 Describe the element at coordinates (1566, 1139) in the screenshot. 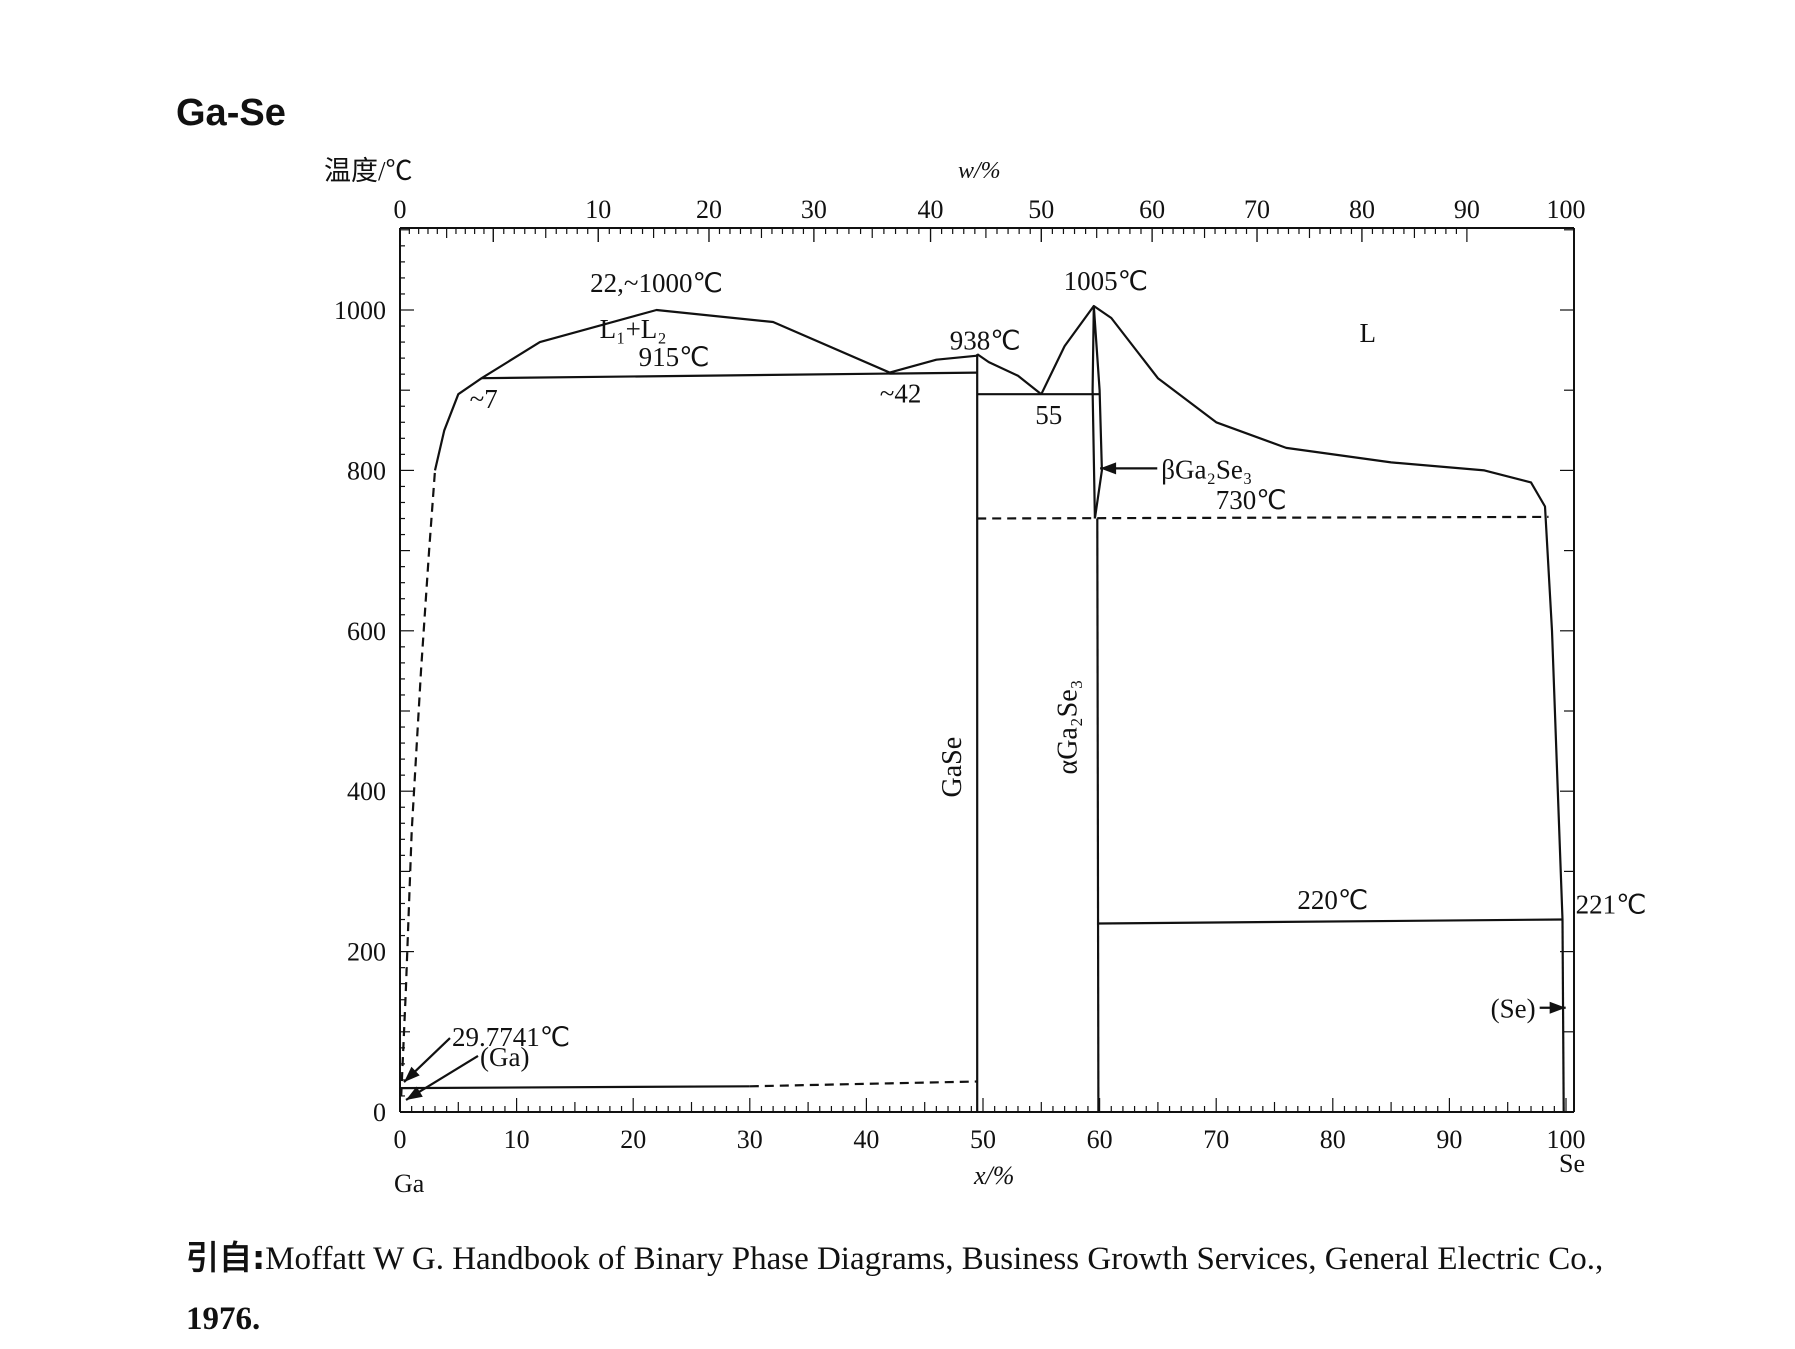

I see `x-tick-label: 100` at that location.